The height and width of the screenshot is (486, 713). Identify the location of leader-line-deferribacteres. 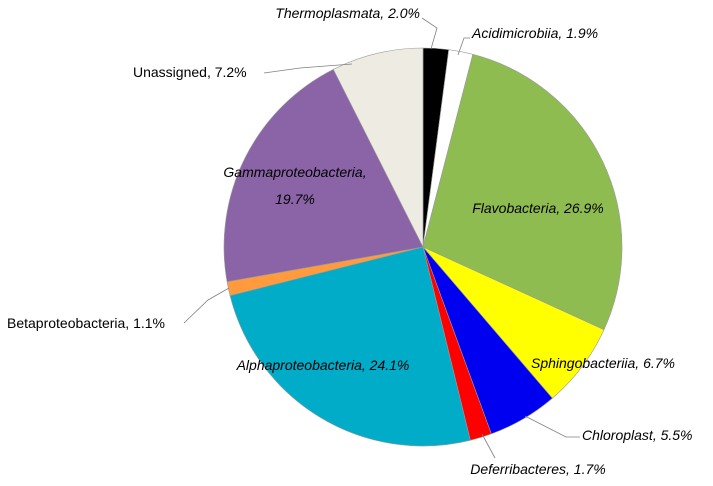
(488, 446).